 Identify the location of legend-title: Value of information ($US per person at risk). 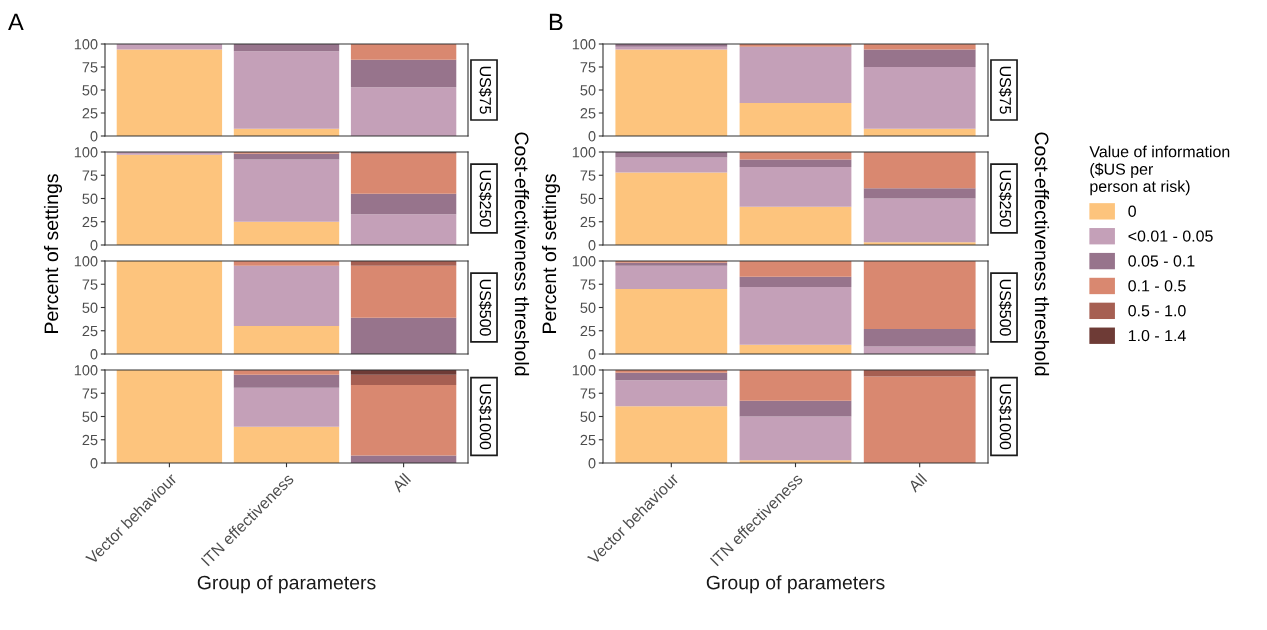
(1159, 170).